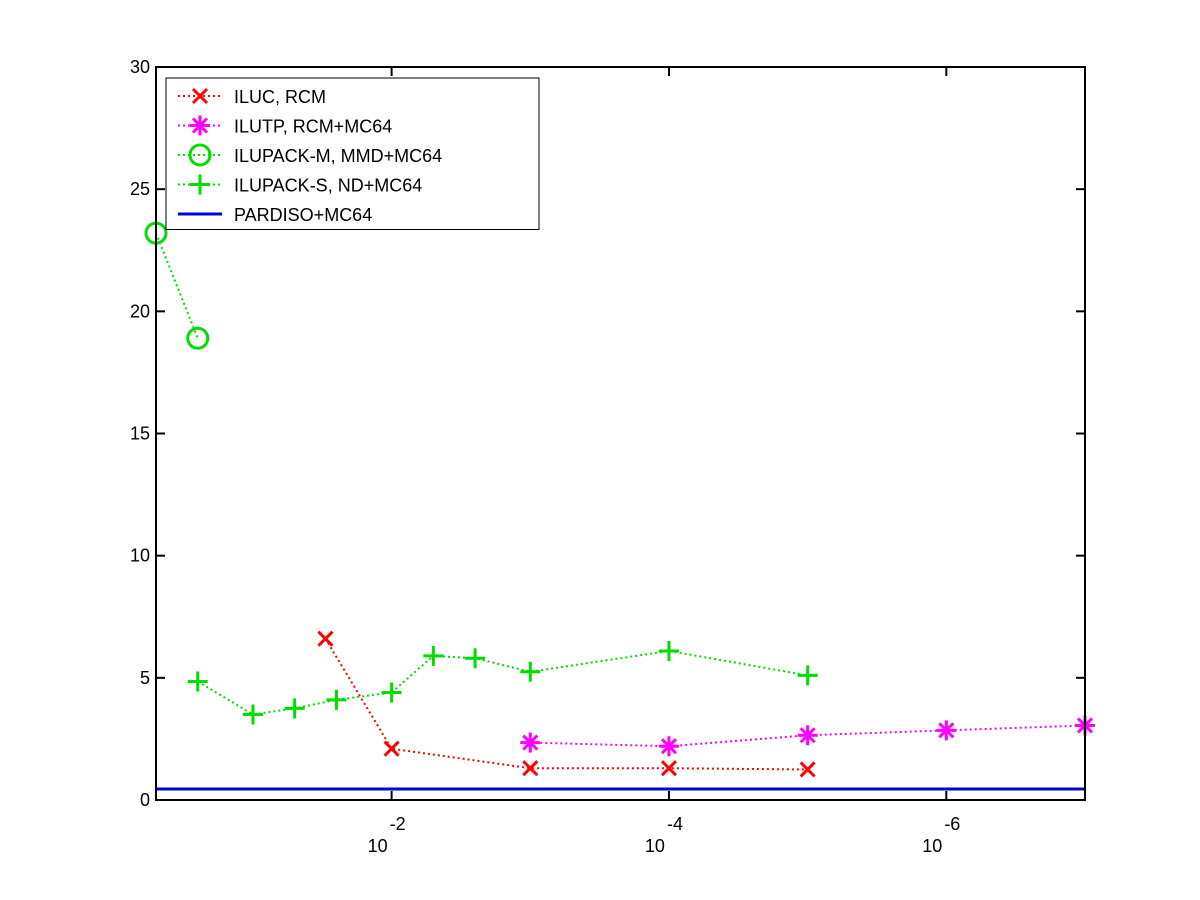 This screenshot has width=1200, height=900. What do you see at coordinates (140, 311) in the screenshot?
I see `y-tick-label: 20` at bounding box center [140, 311].